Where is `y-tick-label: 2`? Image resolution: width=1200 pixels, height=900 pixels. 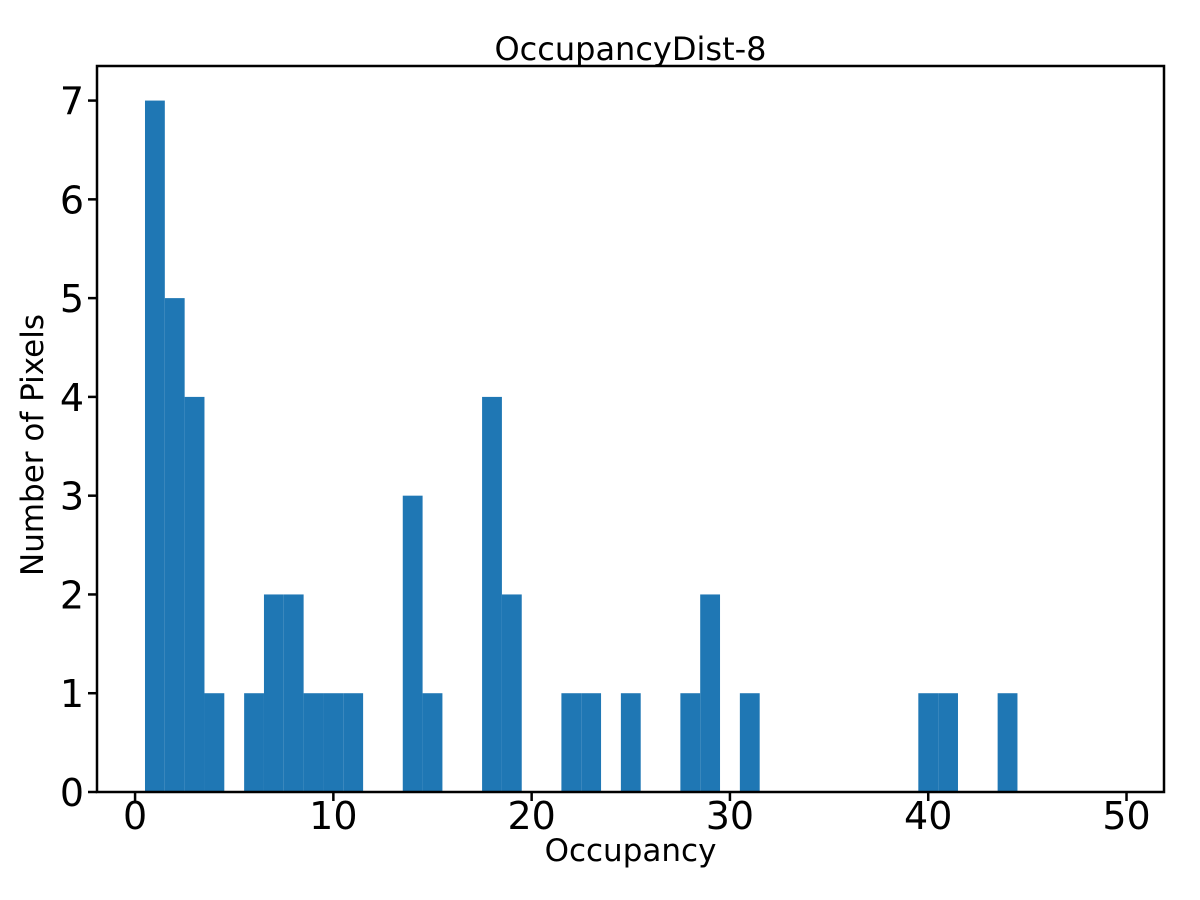 y-tick-label: 2 is located at coordinates (72, 595).